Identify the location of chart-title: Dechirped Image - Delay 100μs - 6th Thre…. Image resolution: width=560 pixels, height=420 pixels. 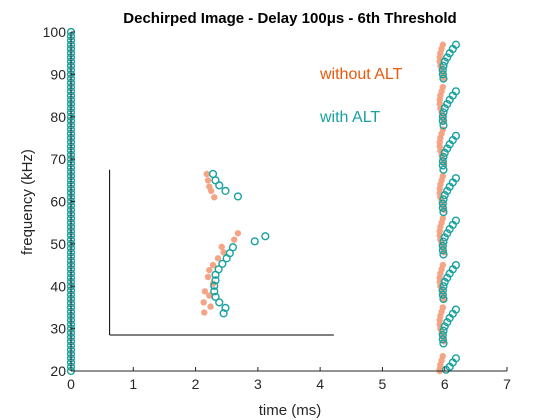
(289, 18).